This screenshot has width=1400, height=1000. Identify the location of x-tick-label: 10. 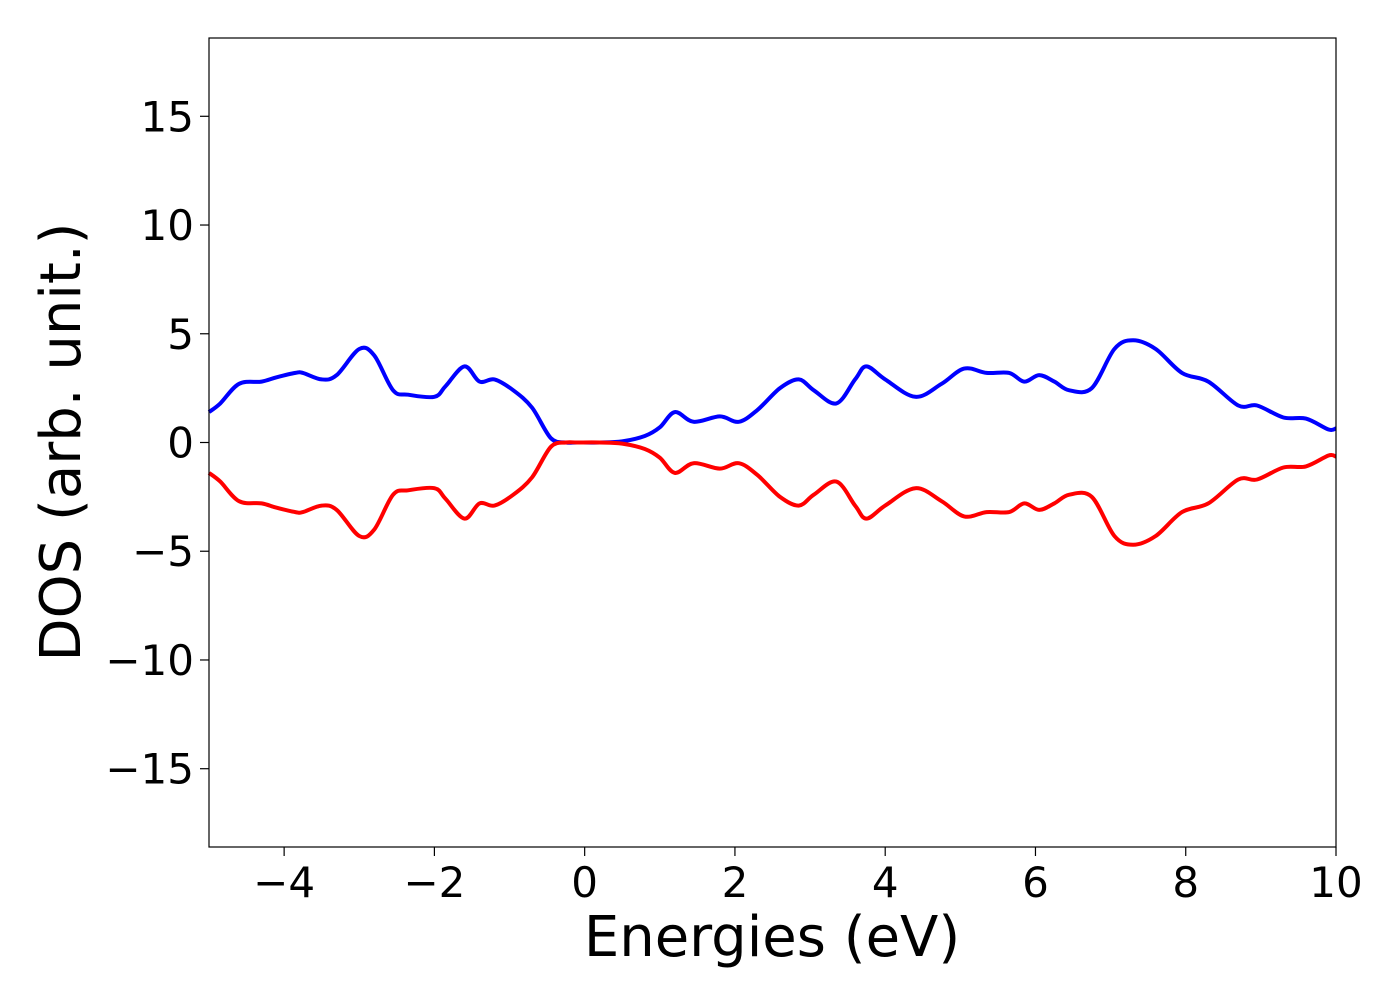
(1335, 882).